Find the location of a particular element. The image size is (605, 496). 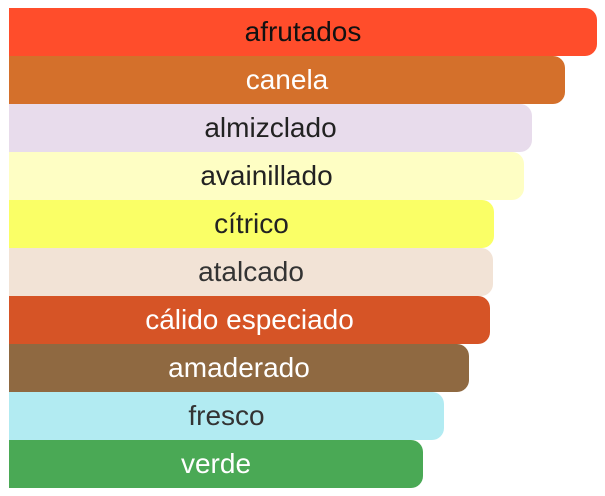

bar-6: cálido especiado is located at coordinates (249, 320).